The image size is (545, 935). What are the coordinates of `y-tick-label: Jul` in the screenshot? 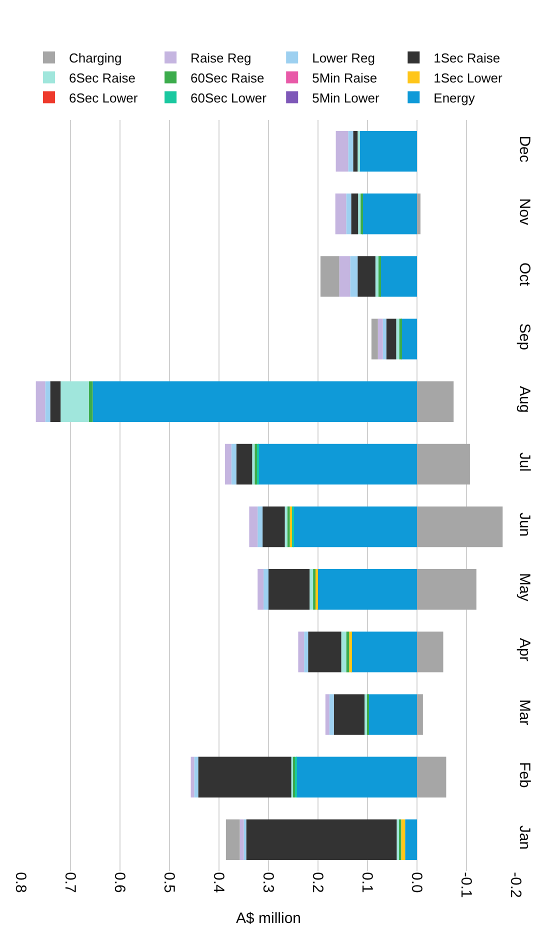 It's located at (524, 462).